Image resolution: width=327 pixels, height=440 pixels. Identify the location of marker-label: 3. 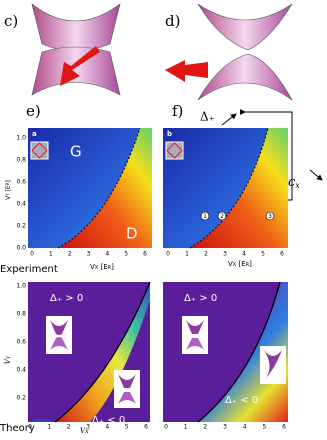
(270, 216).